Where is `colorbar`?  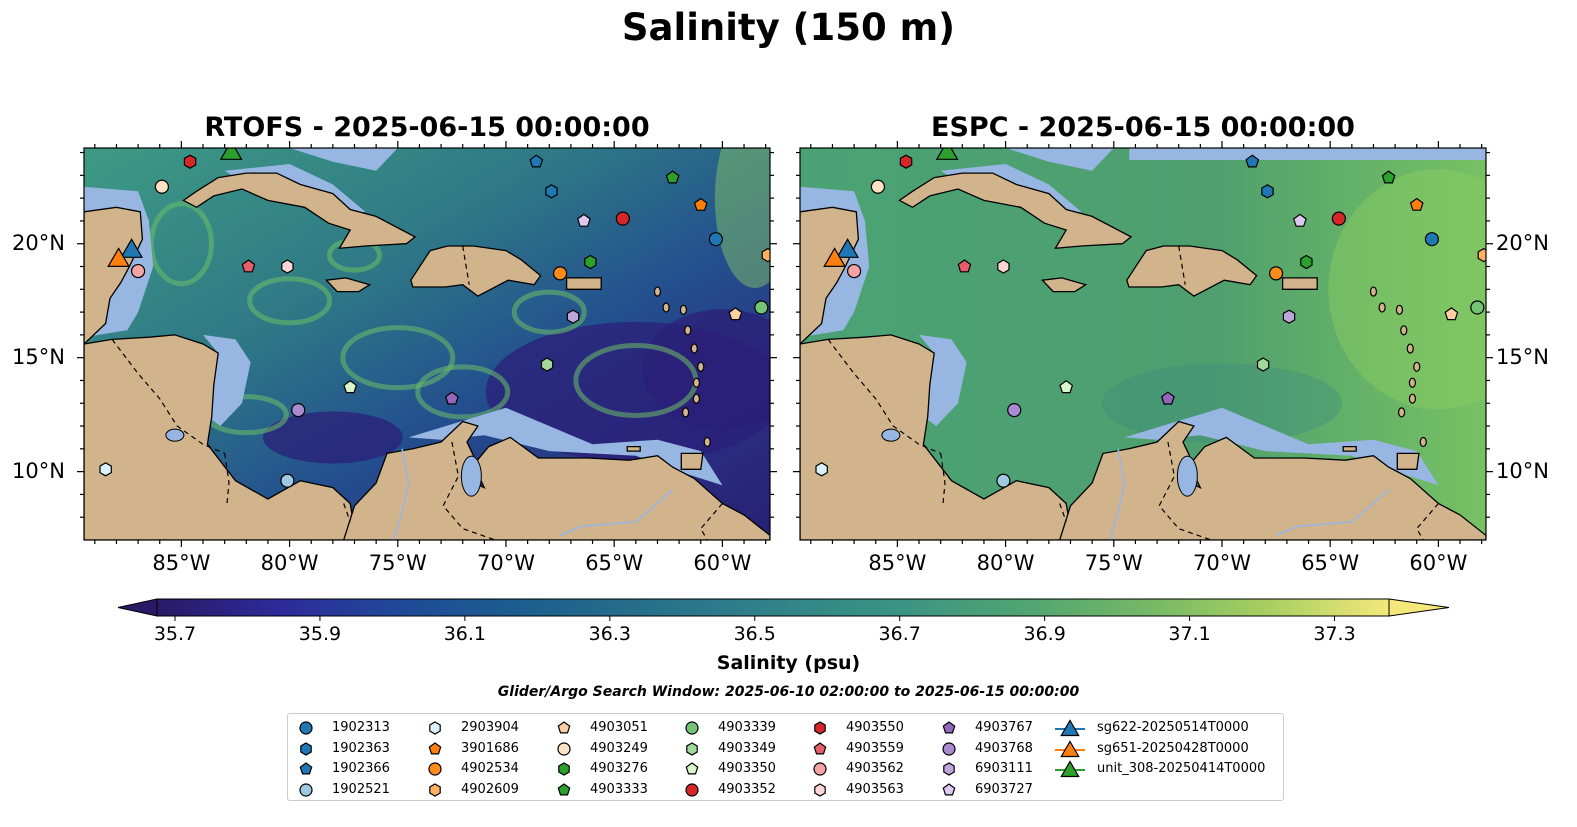
colorbar is located at coordinates (783, 609).